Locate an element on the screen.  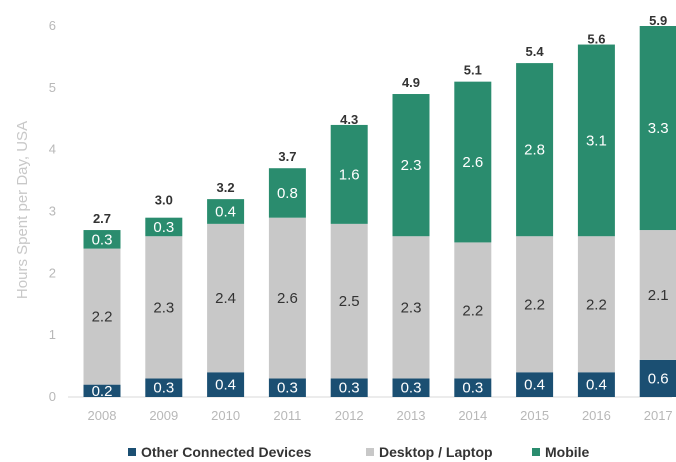
y-tick-label: 2 is located at coordinates (52, 272).